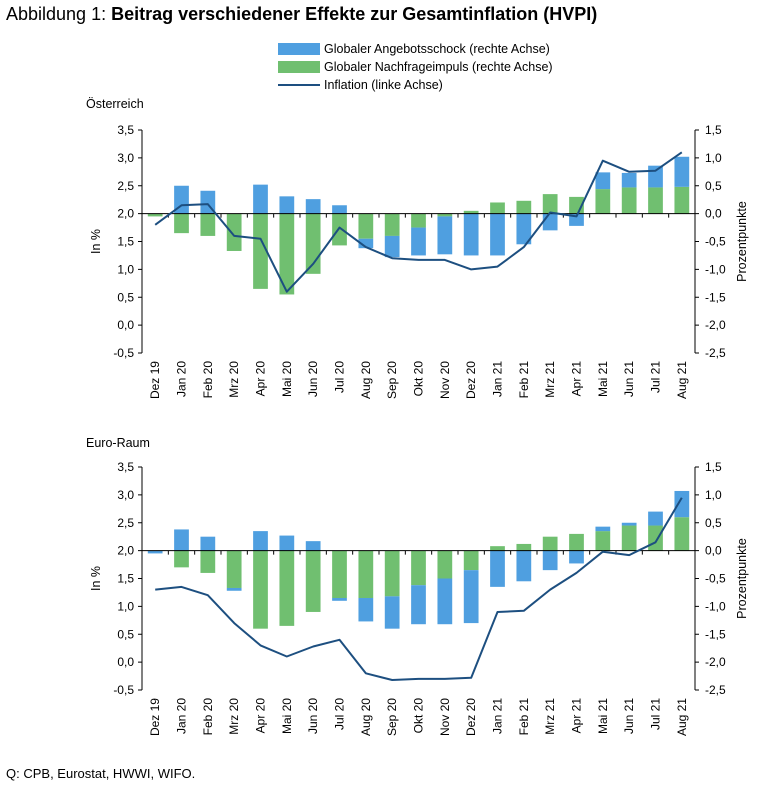 This screenshot has width=760, height=790. I want to click on left-tick-label: 1,5, so click(125, 579).